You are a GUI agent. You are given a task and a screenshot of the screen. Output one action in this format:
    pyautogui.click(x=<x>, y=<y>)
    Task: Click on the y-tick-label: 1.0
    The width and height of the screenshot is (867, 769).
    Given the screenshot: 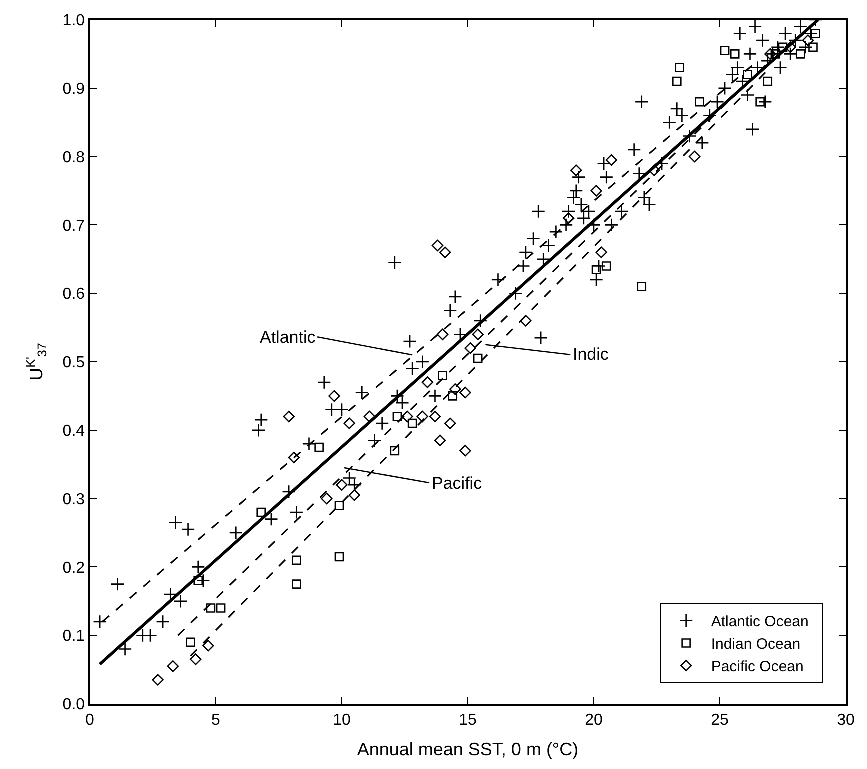 What is the action you would take?
    pyautogui.click(x=74, y=21)
    